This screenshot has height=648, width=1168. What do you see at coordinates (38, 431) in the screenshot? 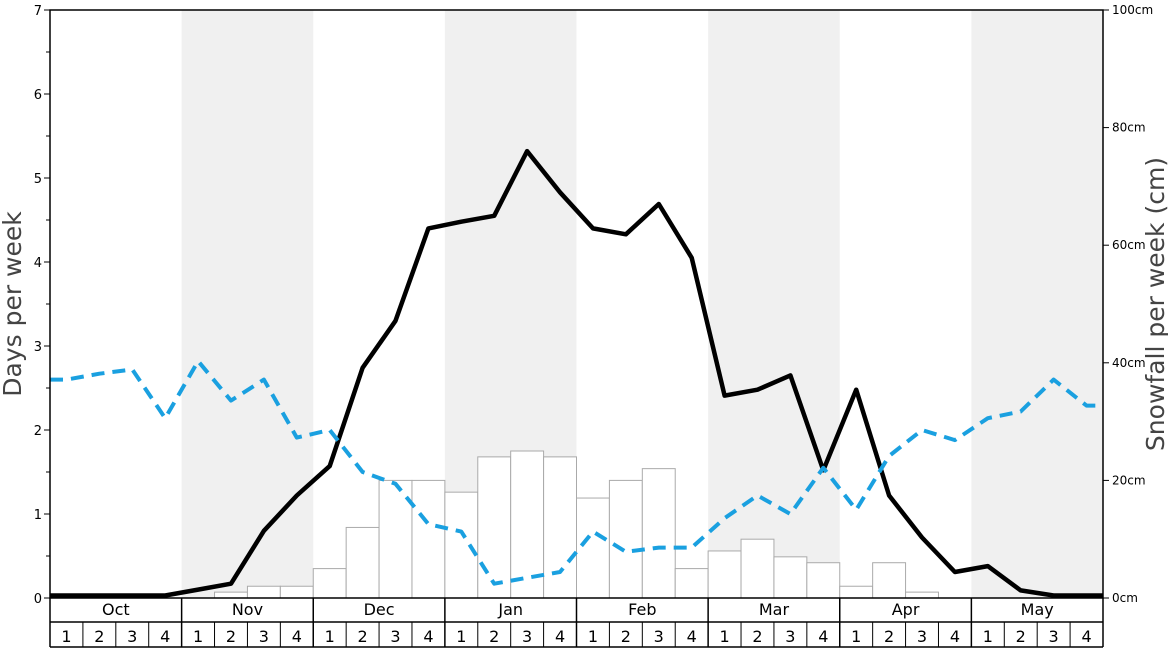
I see `left-tick-label: 2` at bounding box center [38, 431].